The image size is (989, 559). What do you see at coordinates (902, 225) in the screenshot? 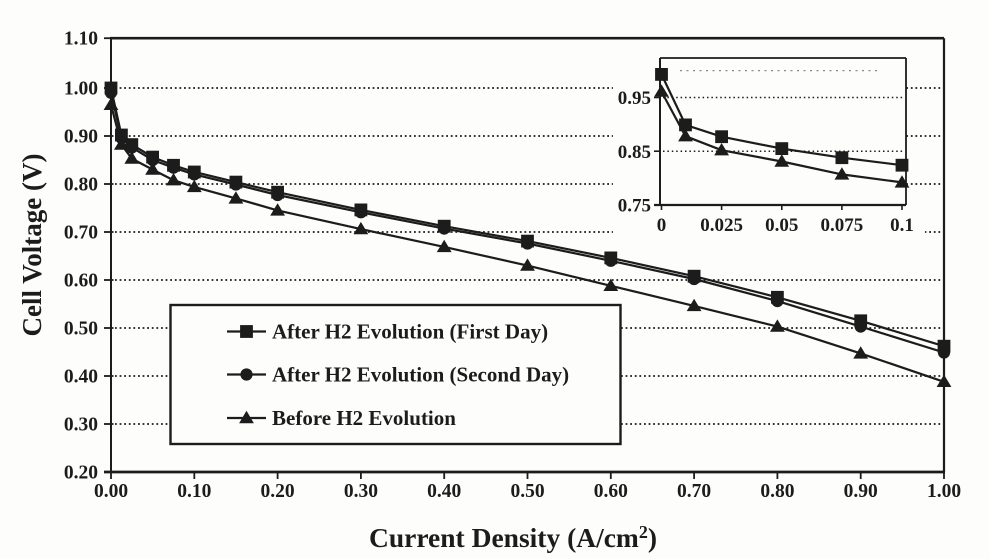
I see `svg-text: 0.1` at bounding box center [902, 225].